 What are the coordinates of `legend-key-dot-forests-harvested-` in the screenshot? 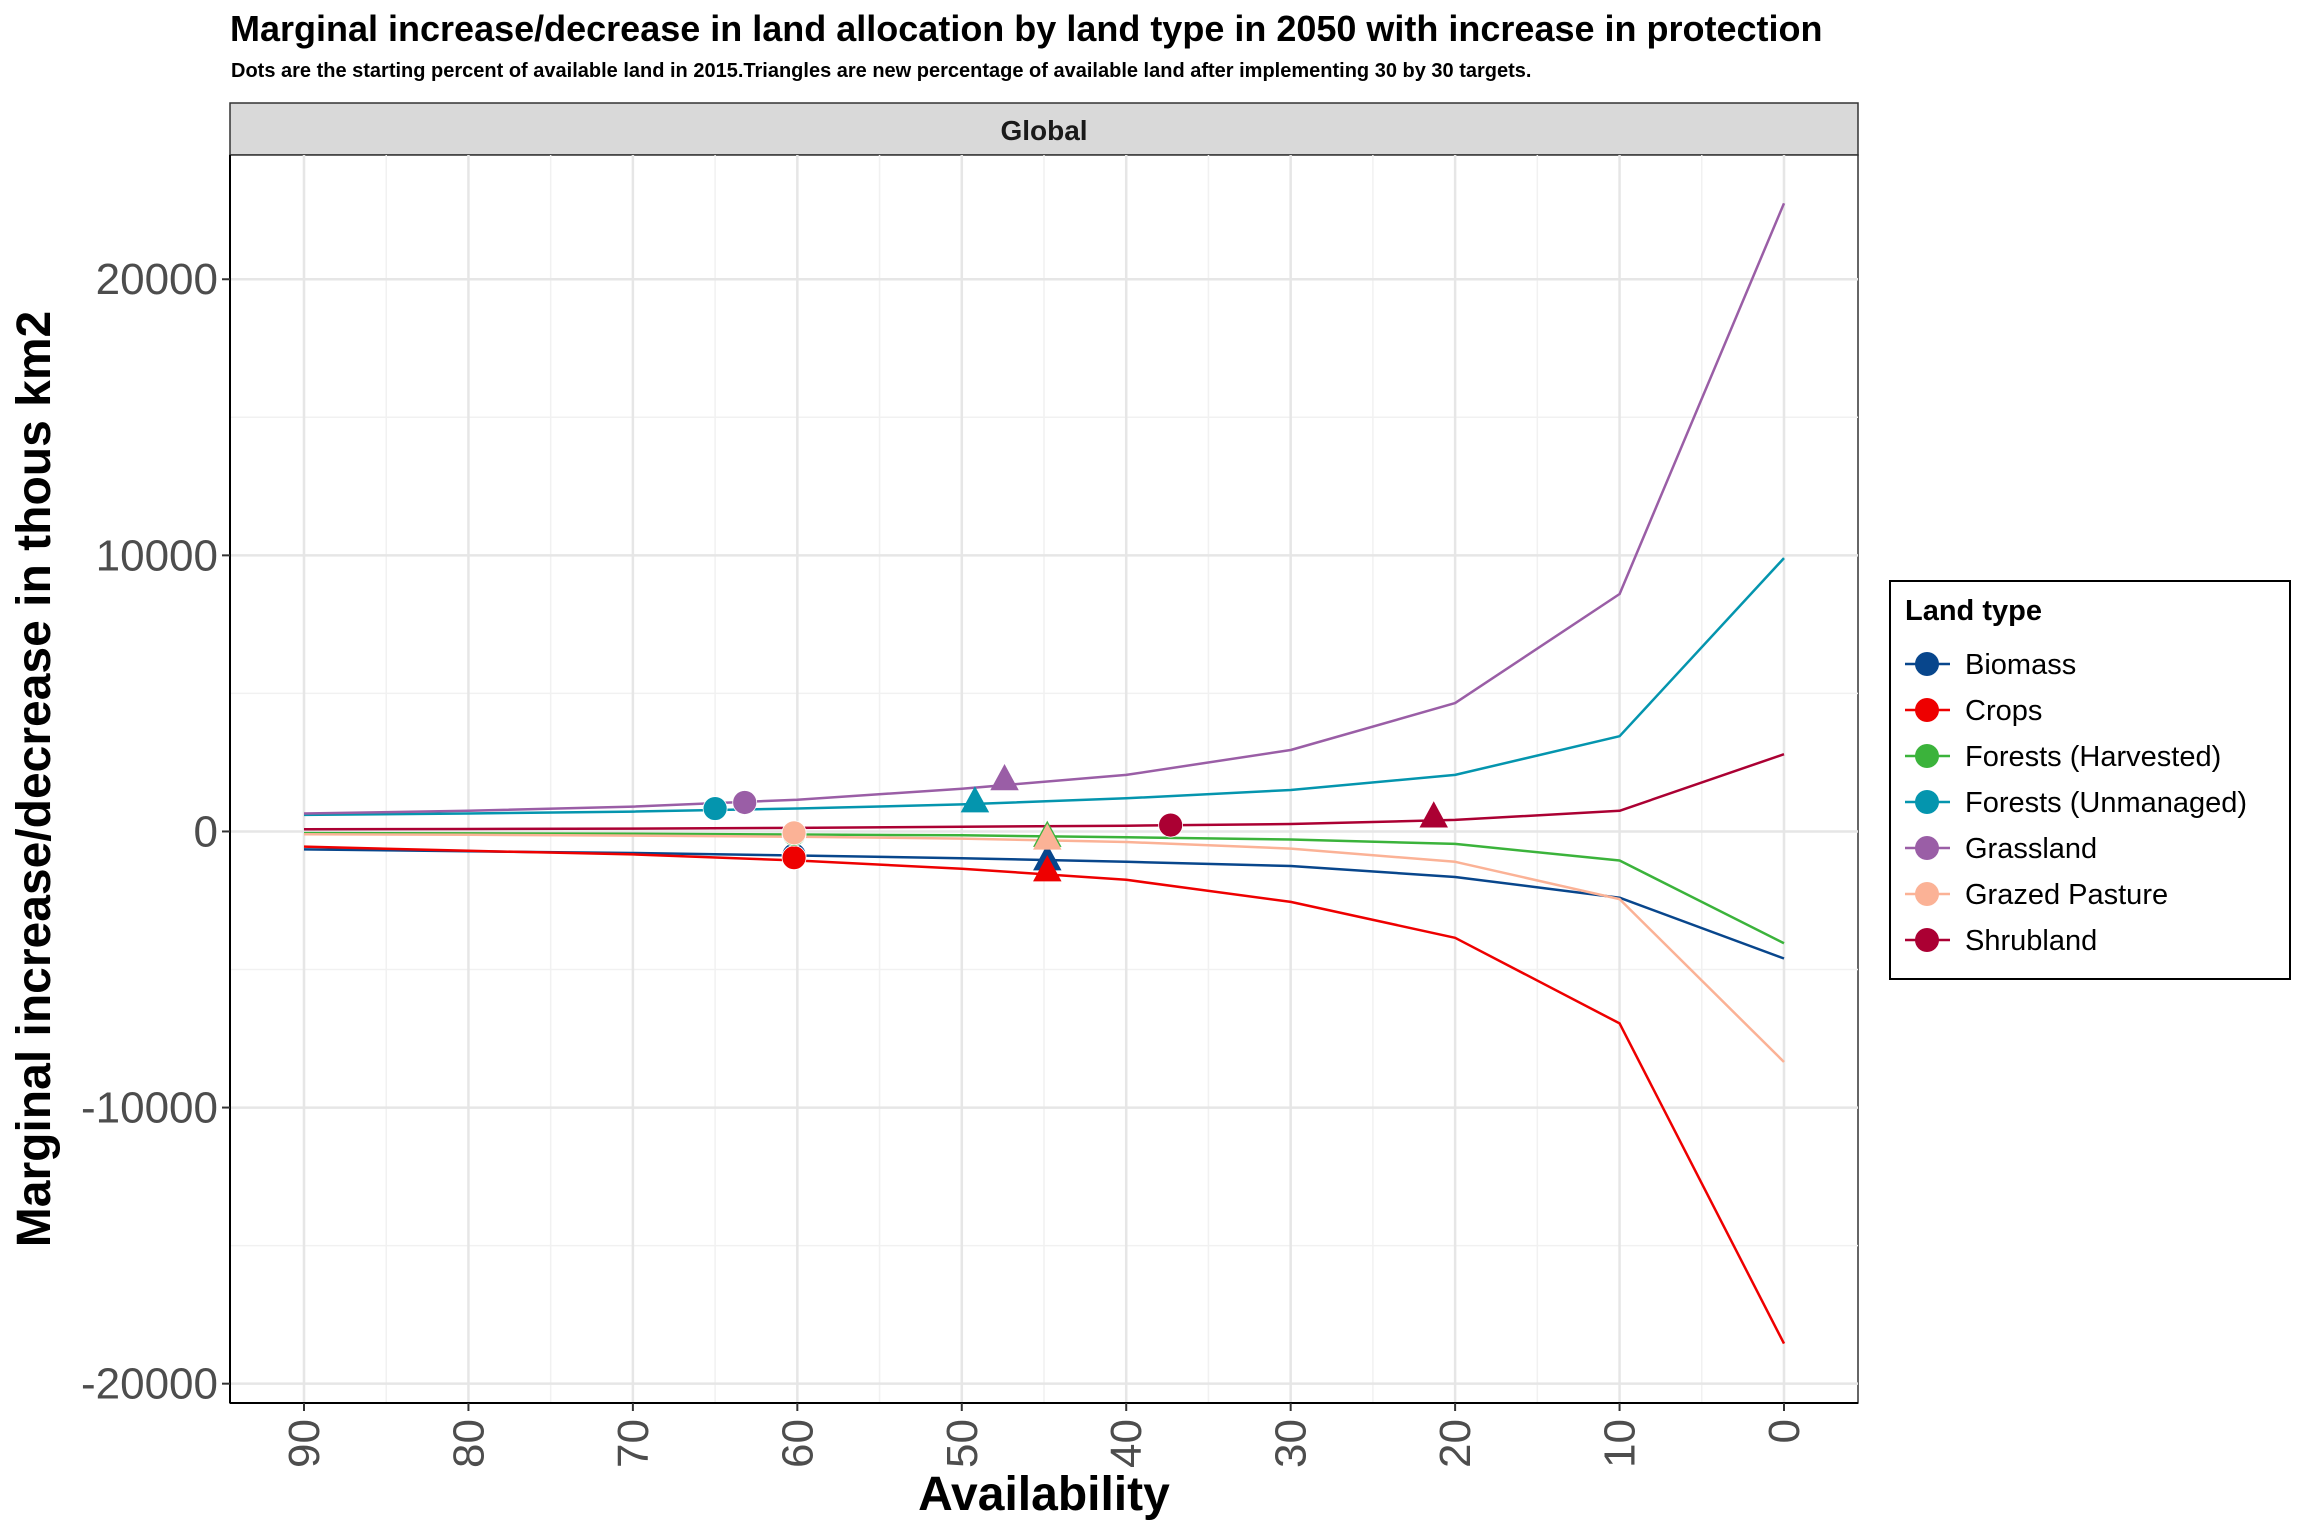 It's located at (1927, 756).